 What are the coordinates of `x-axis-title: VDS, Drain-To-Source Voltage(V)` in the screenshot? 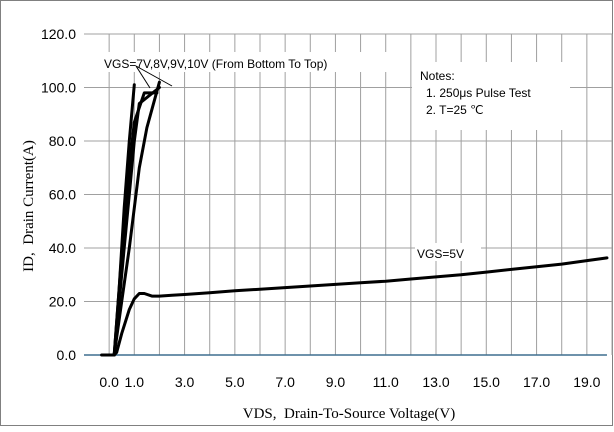 It's located at (349, 414).